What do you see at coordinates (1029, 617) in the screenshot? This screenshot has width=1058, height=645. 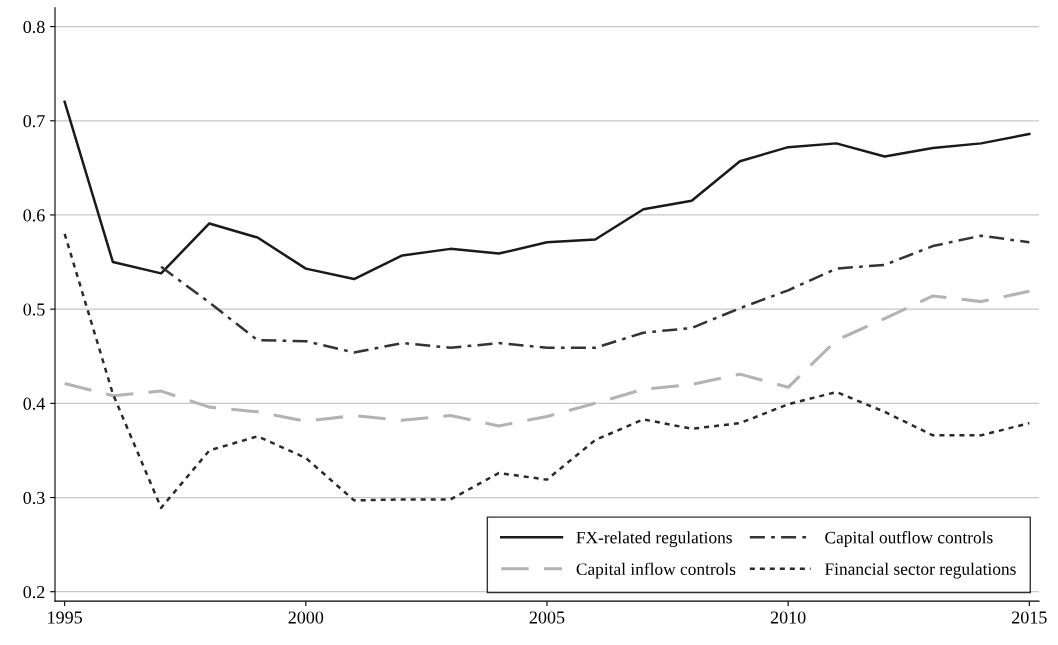 I see `x-tick-label: 2015` at bounding box center [1029, 617].